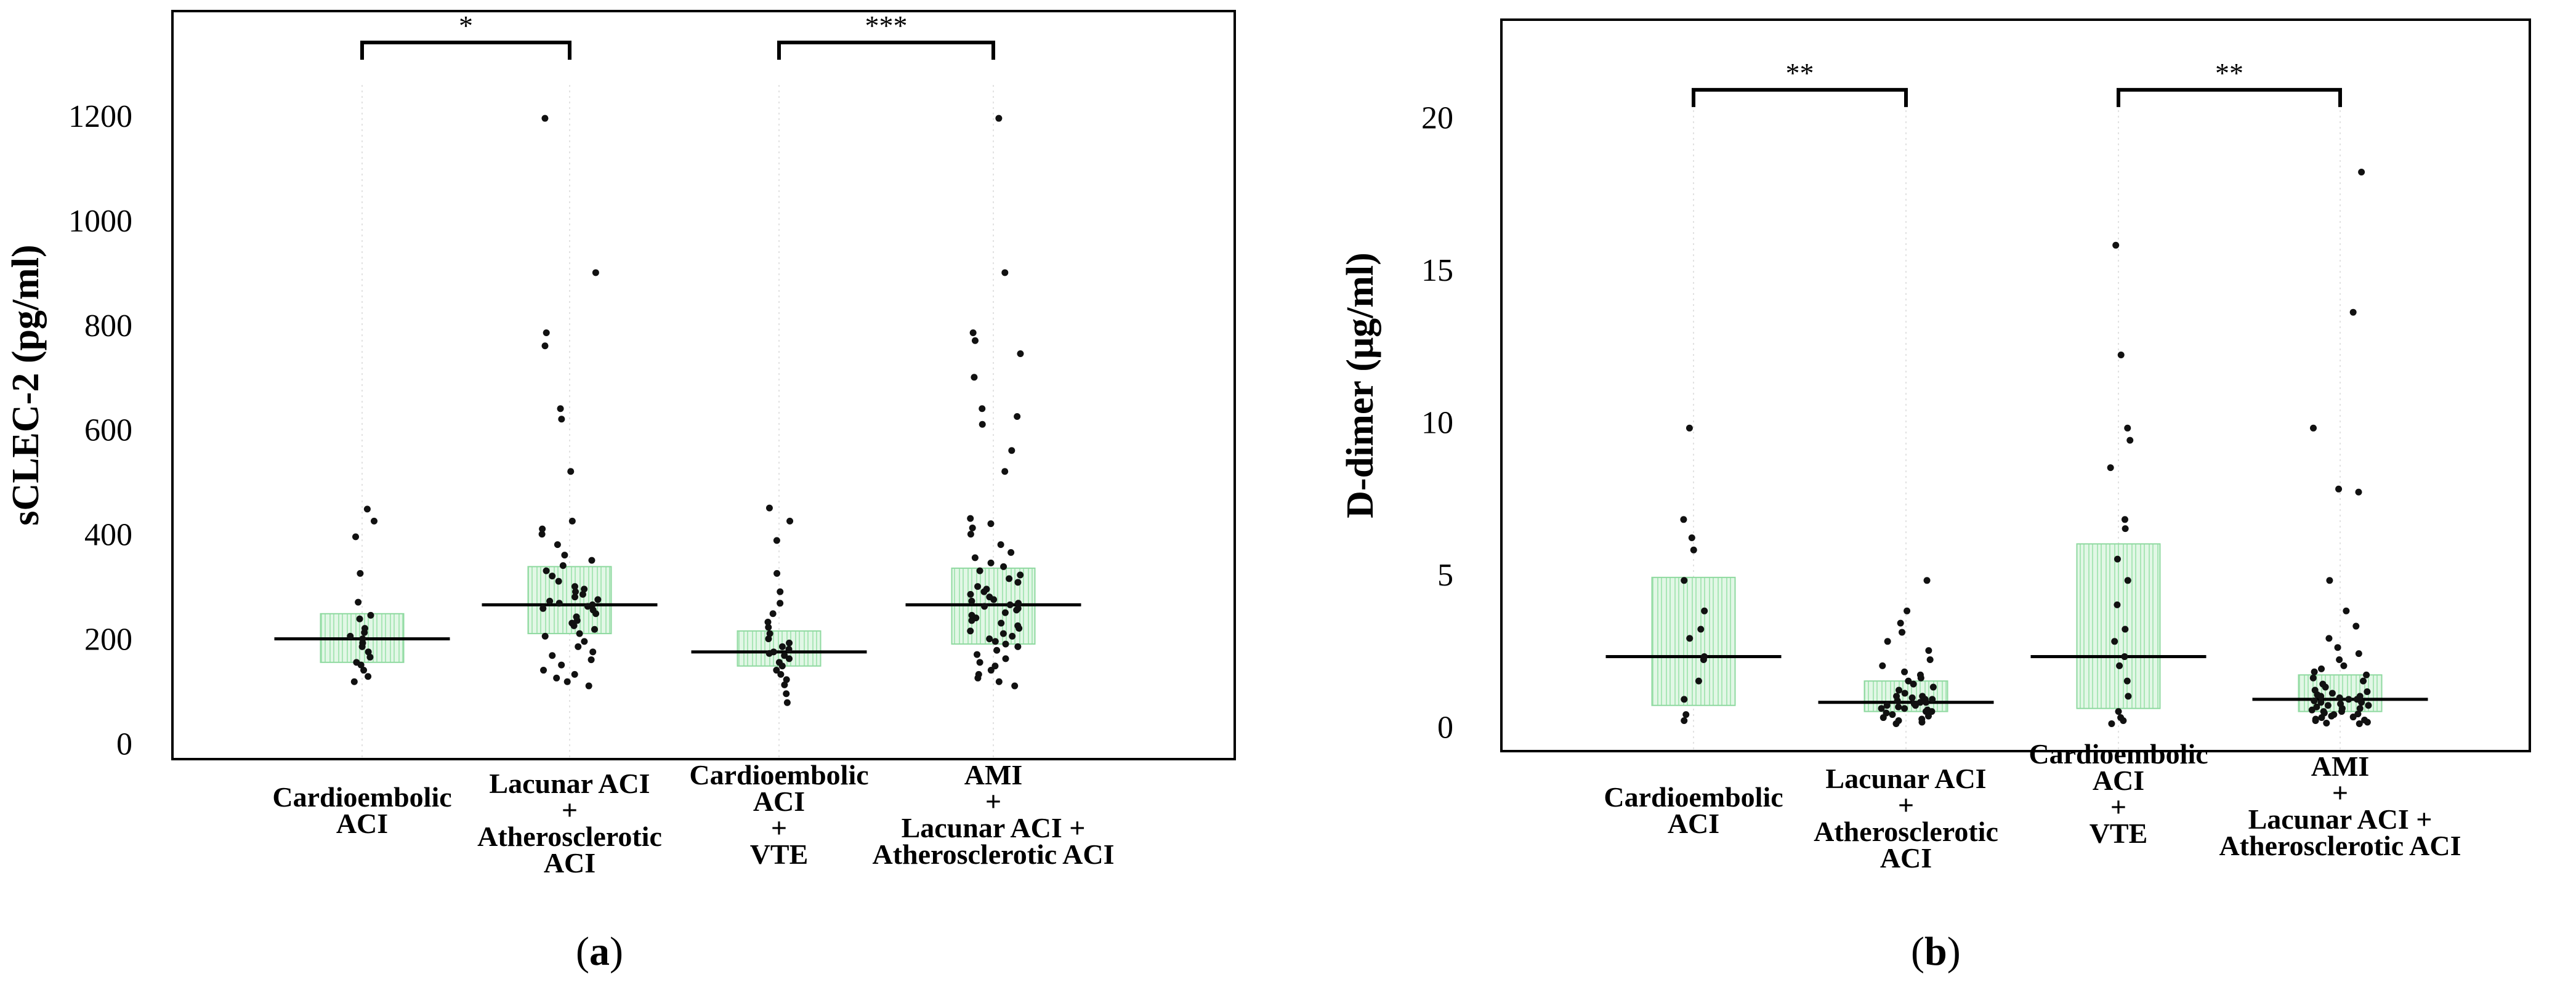 This screenshot has height=998, width=2576. I want to click on significance-label: ***, so click(886, 26).